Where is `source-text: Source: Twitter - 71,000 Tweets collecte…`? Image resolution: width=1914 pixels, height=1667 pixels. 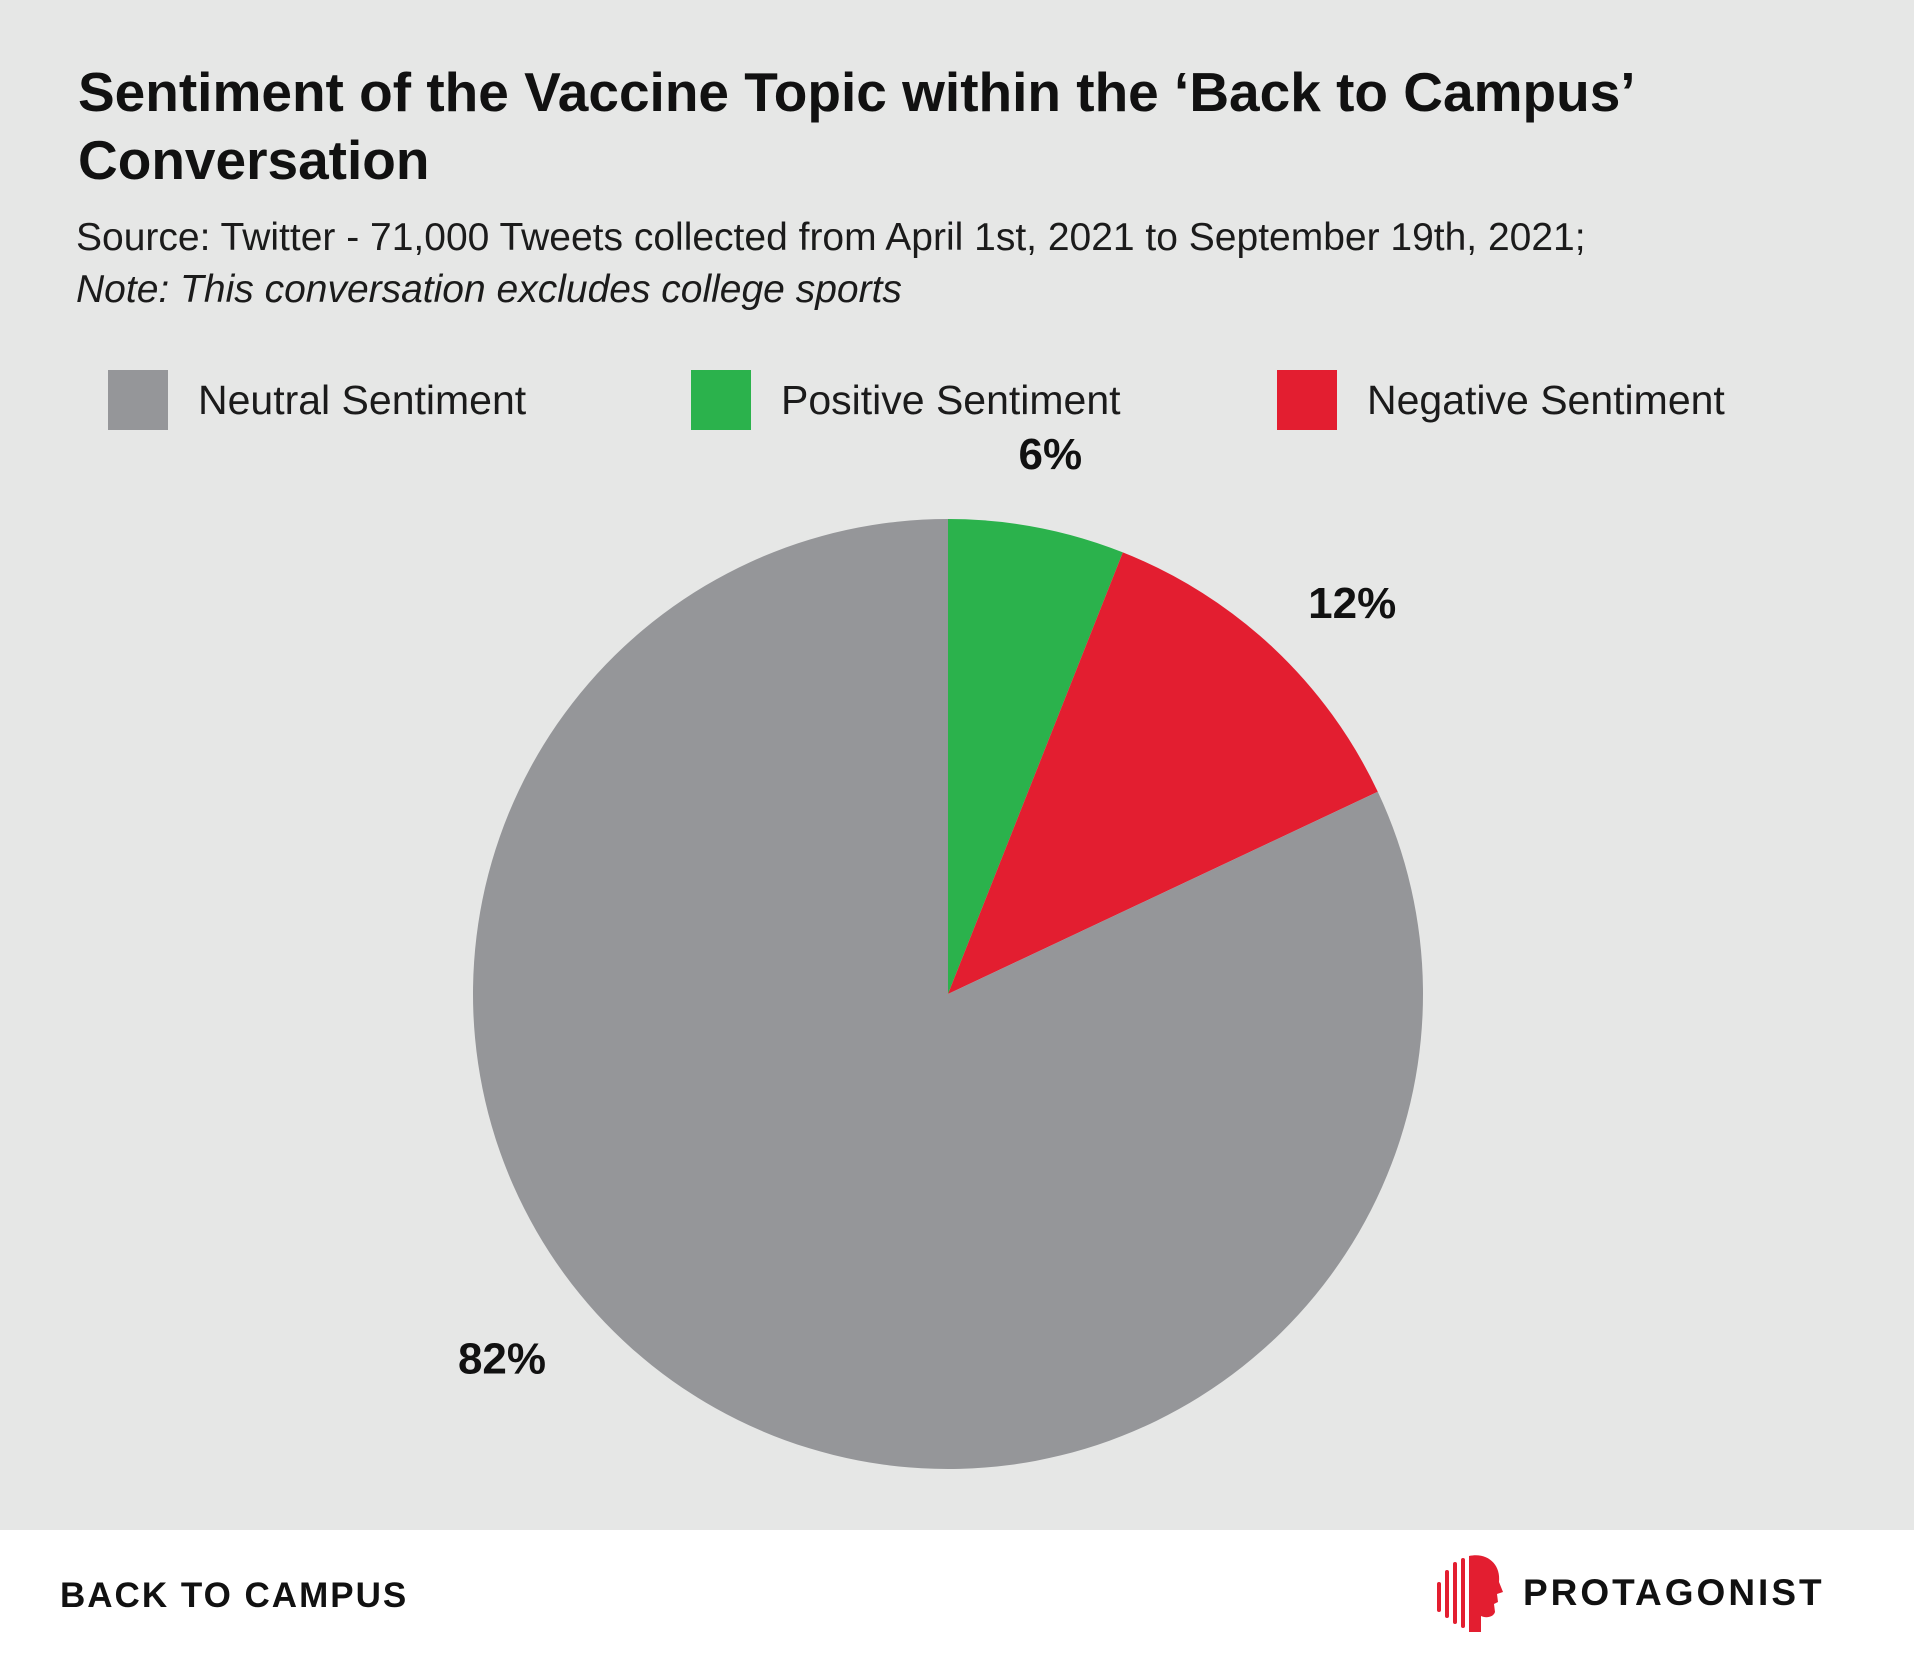 source-text: Source: Twitter - 71,000 Tweets collecte… is located at coordinates (831, 237).